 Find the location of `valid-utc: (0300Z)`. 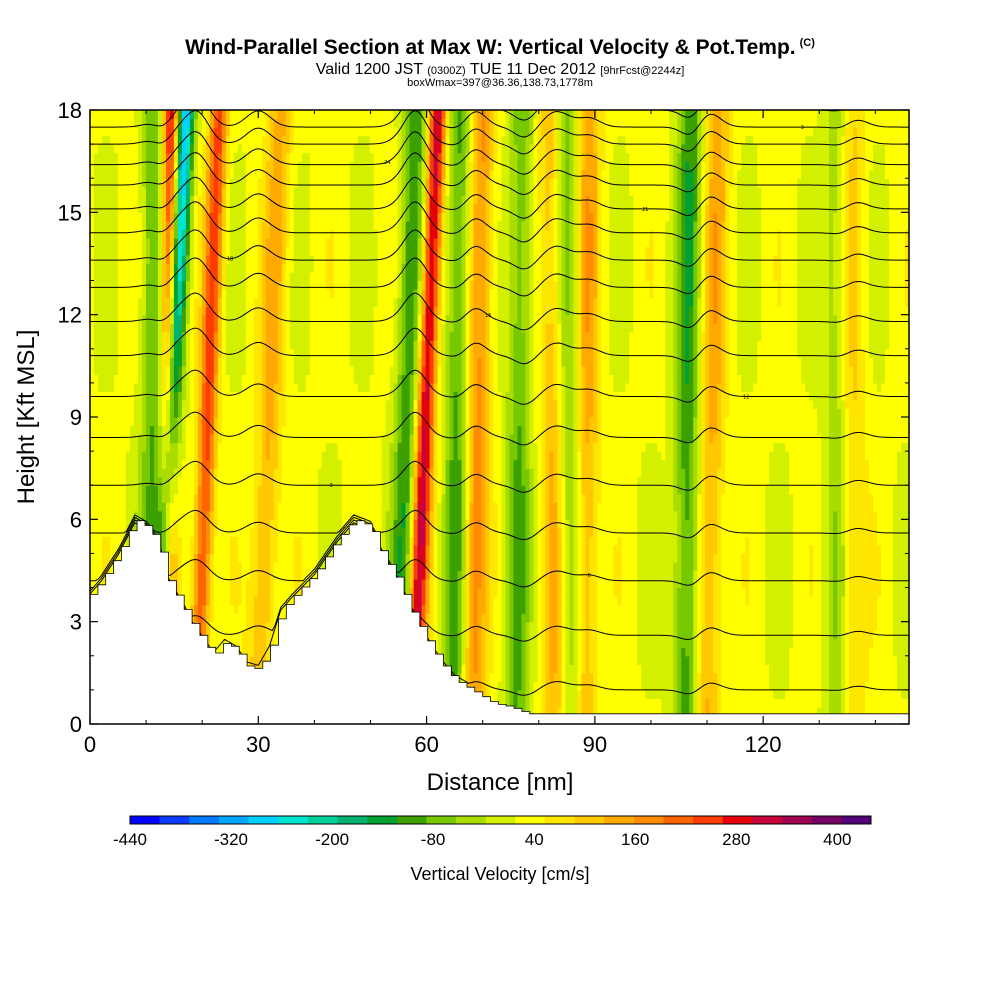

valid-utc: (0300Z) is located at coordinates (446, 71).